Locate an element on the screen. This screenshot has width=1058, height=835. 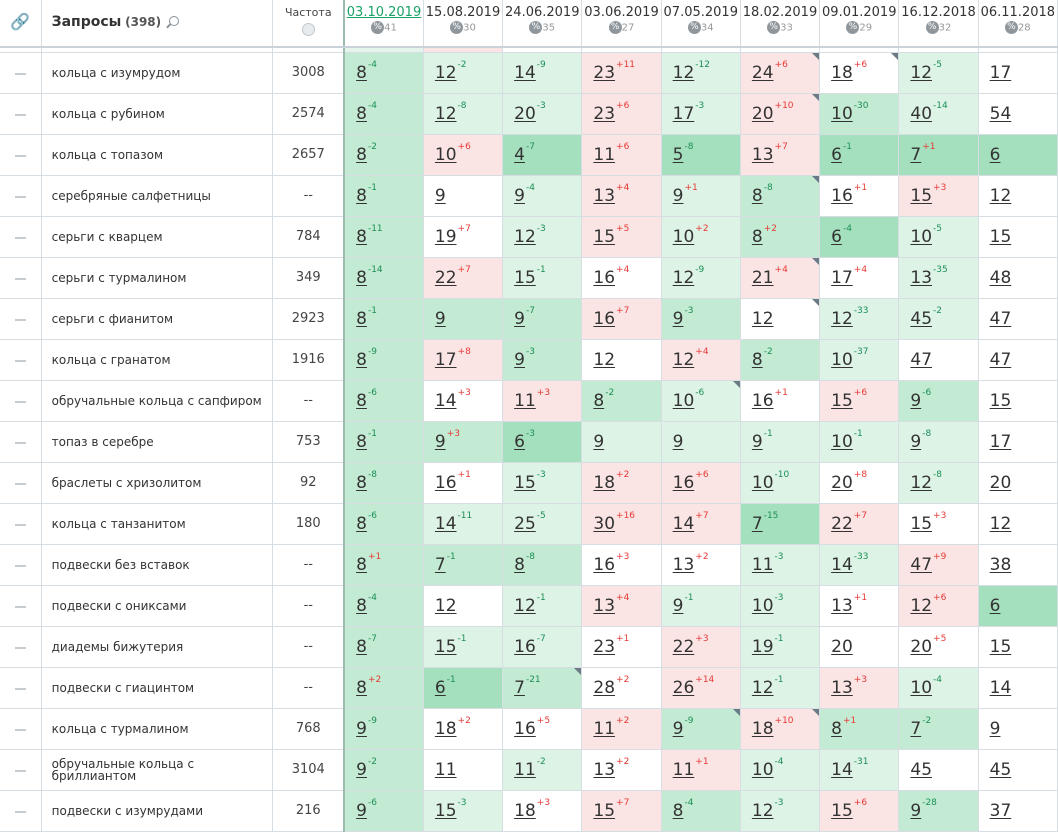
position-cell: 19-1 is located at coordinates (780, 647).